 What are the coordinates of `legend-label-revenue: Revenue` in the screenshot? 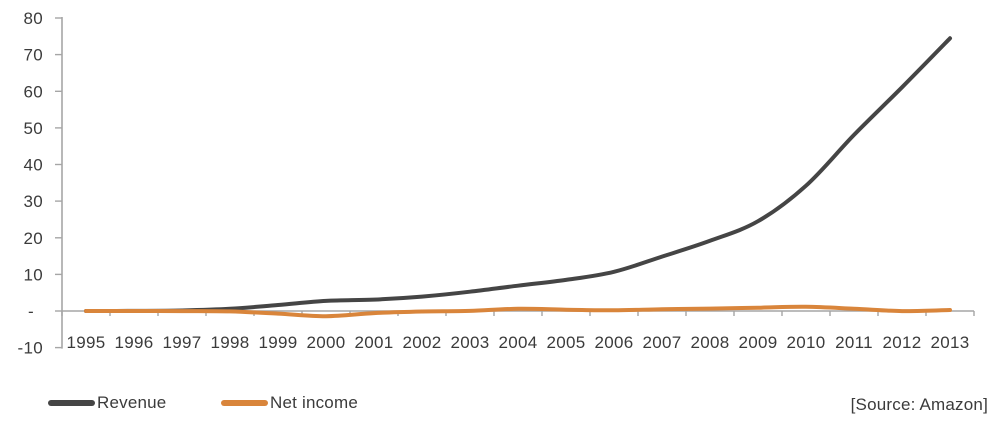 It's located at (132, 402).